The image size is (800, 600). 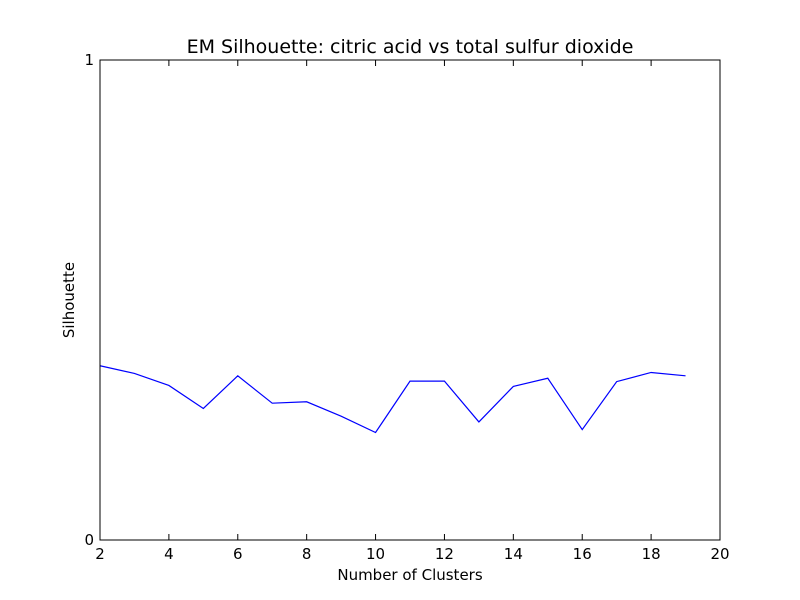 What do you see at coordinates (69, 300) in the screenshot?
I see `y-axis-label: Silhouette` at bounding box center [69, 300].